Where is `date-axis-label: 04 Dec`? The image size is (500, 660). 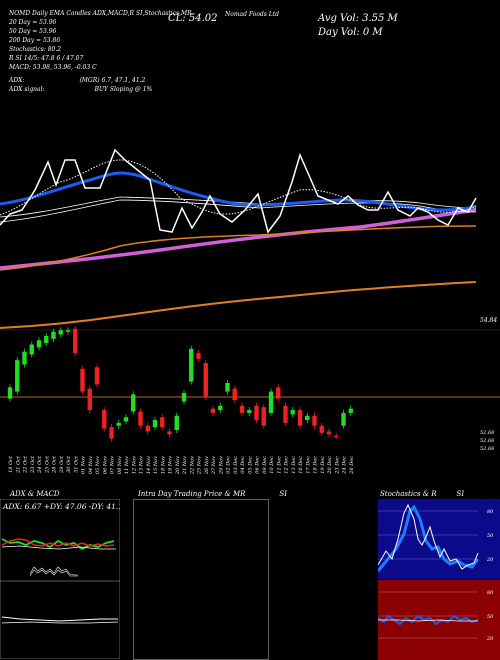
date-axis-label: 04 Dec is located at coordinates (243, 465).